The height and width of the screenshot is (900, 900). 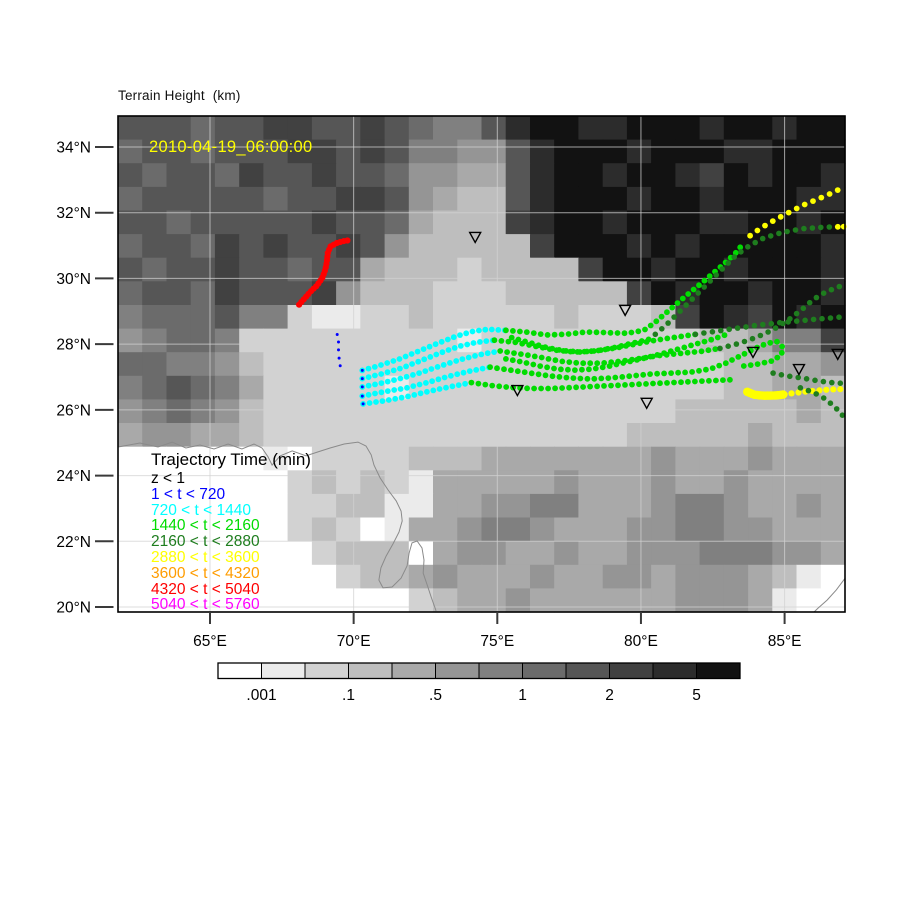 What do you see at coordinates (205, 542) in the screenshot?
I see `legend-item: 2160 < t < 2880` at bounding box center [205, 542].